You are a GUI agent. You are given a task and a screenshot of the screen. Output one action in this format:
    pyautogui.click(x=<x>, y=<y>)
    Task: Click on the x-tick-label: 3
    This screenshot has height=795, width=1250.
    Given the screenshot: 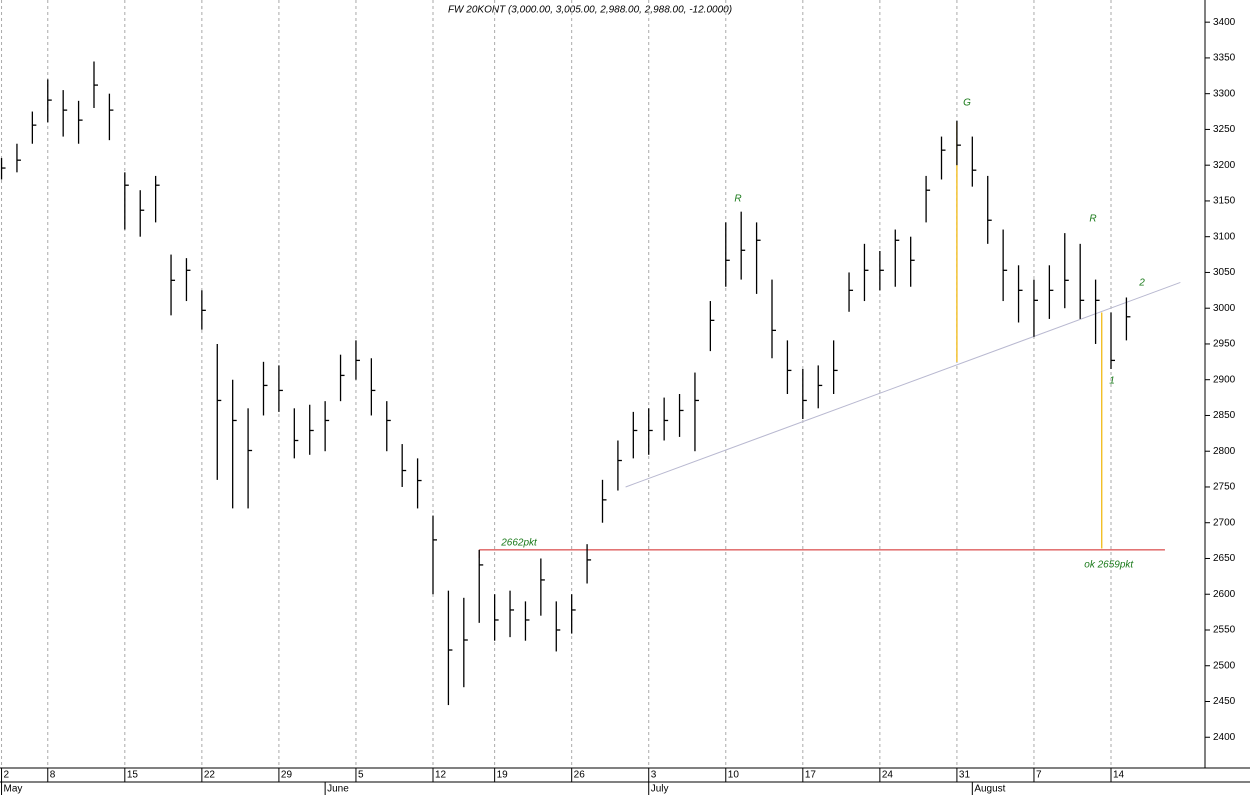 What is the action you would take?
    pyautogui.click(x=654, y=775)
    